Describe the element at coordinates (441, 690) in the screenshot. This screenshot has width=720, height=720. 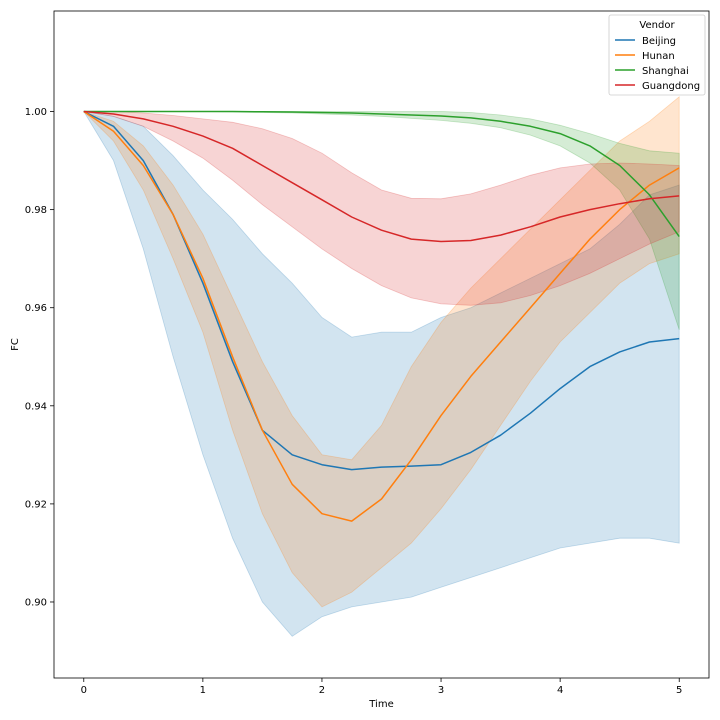
I see `x-tick-label: 3` at that location.